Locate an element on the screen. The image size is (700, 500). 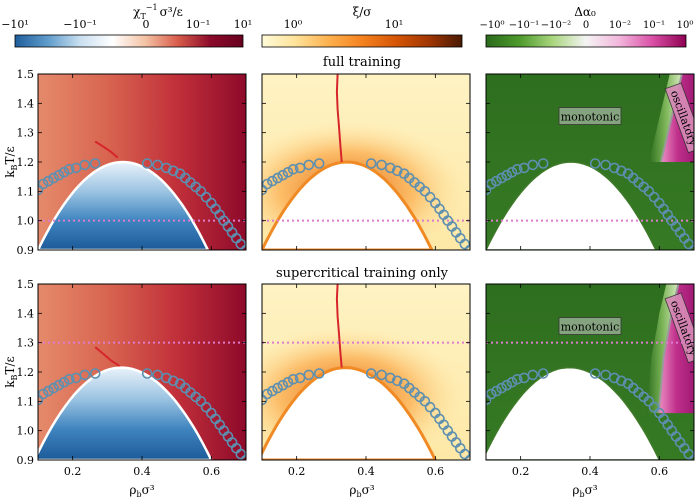
x-tick-label: 0.2 is located at coordinates (521, 471).